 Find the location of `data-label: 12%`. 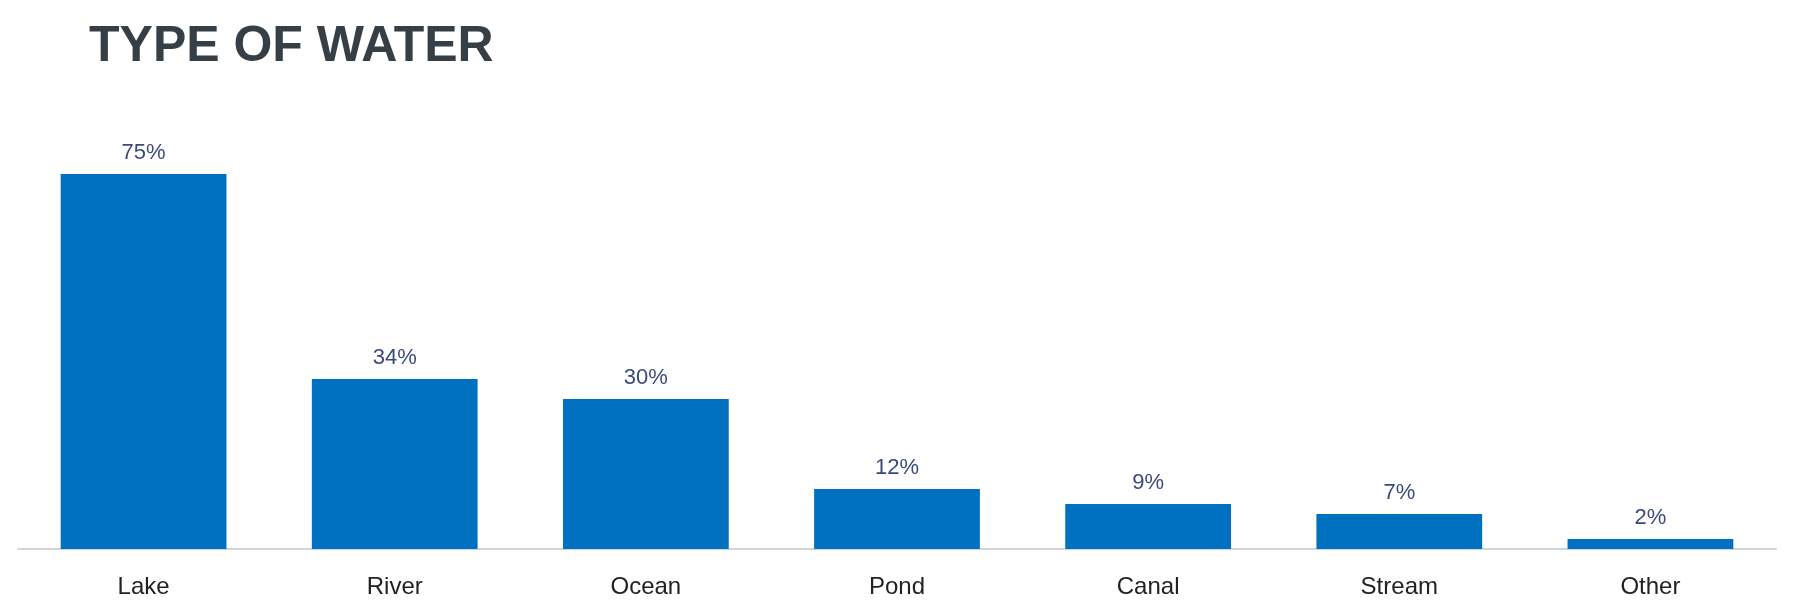

data-label: 12% is located at coordinates (897, 466).